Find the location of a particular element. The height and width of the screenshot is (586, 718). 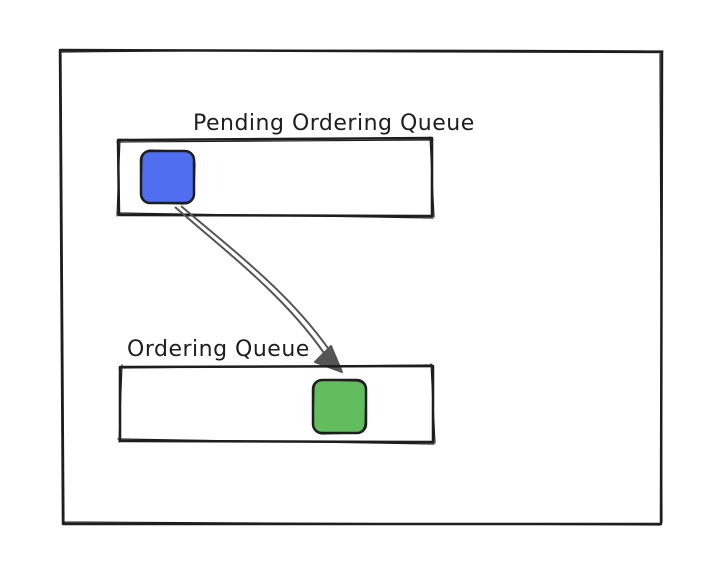

pending-queue-box is located at coordinates (275, 177).